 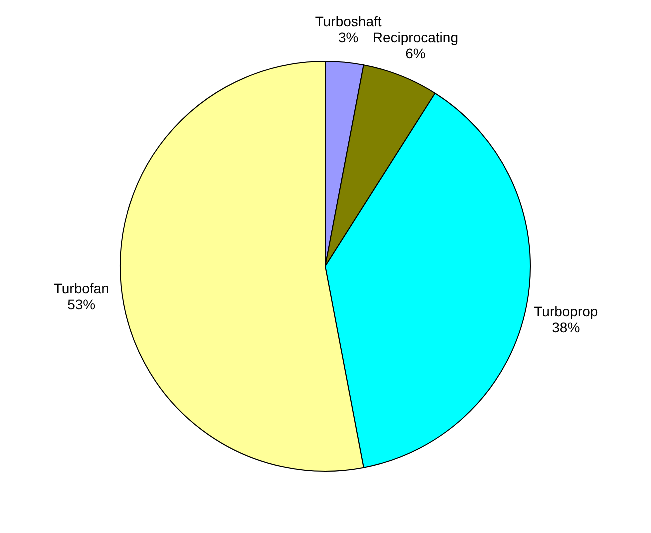 I want to click on data-label: 6%, so click(x=416, y=54).